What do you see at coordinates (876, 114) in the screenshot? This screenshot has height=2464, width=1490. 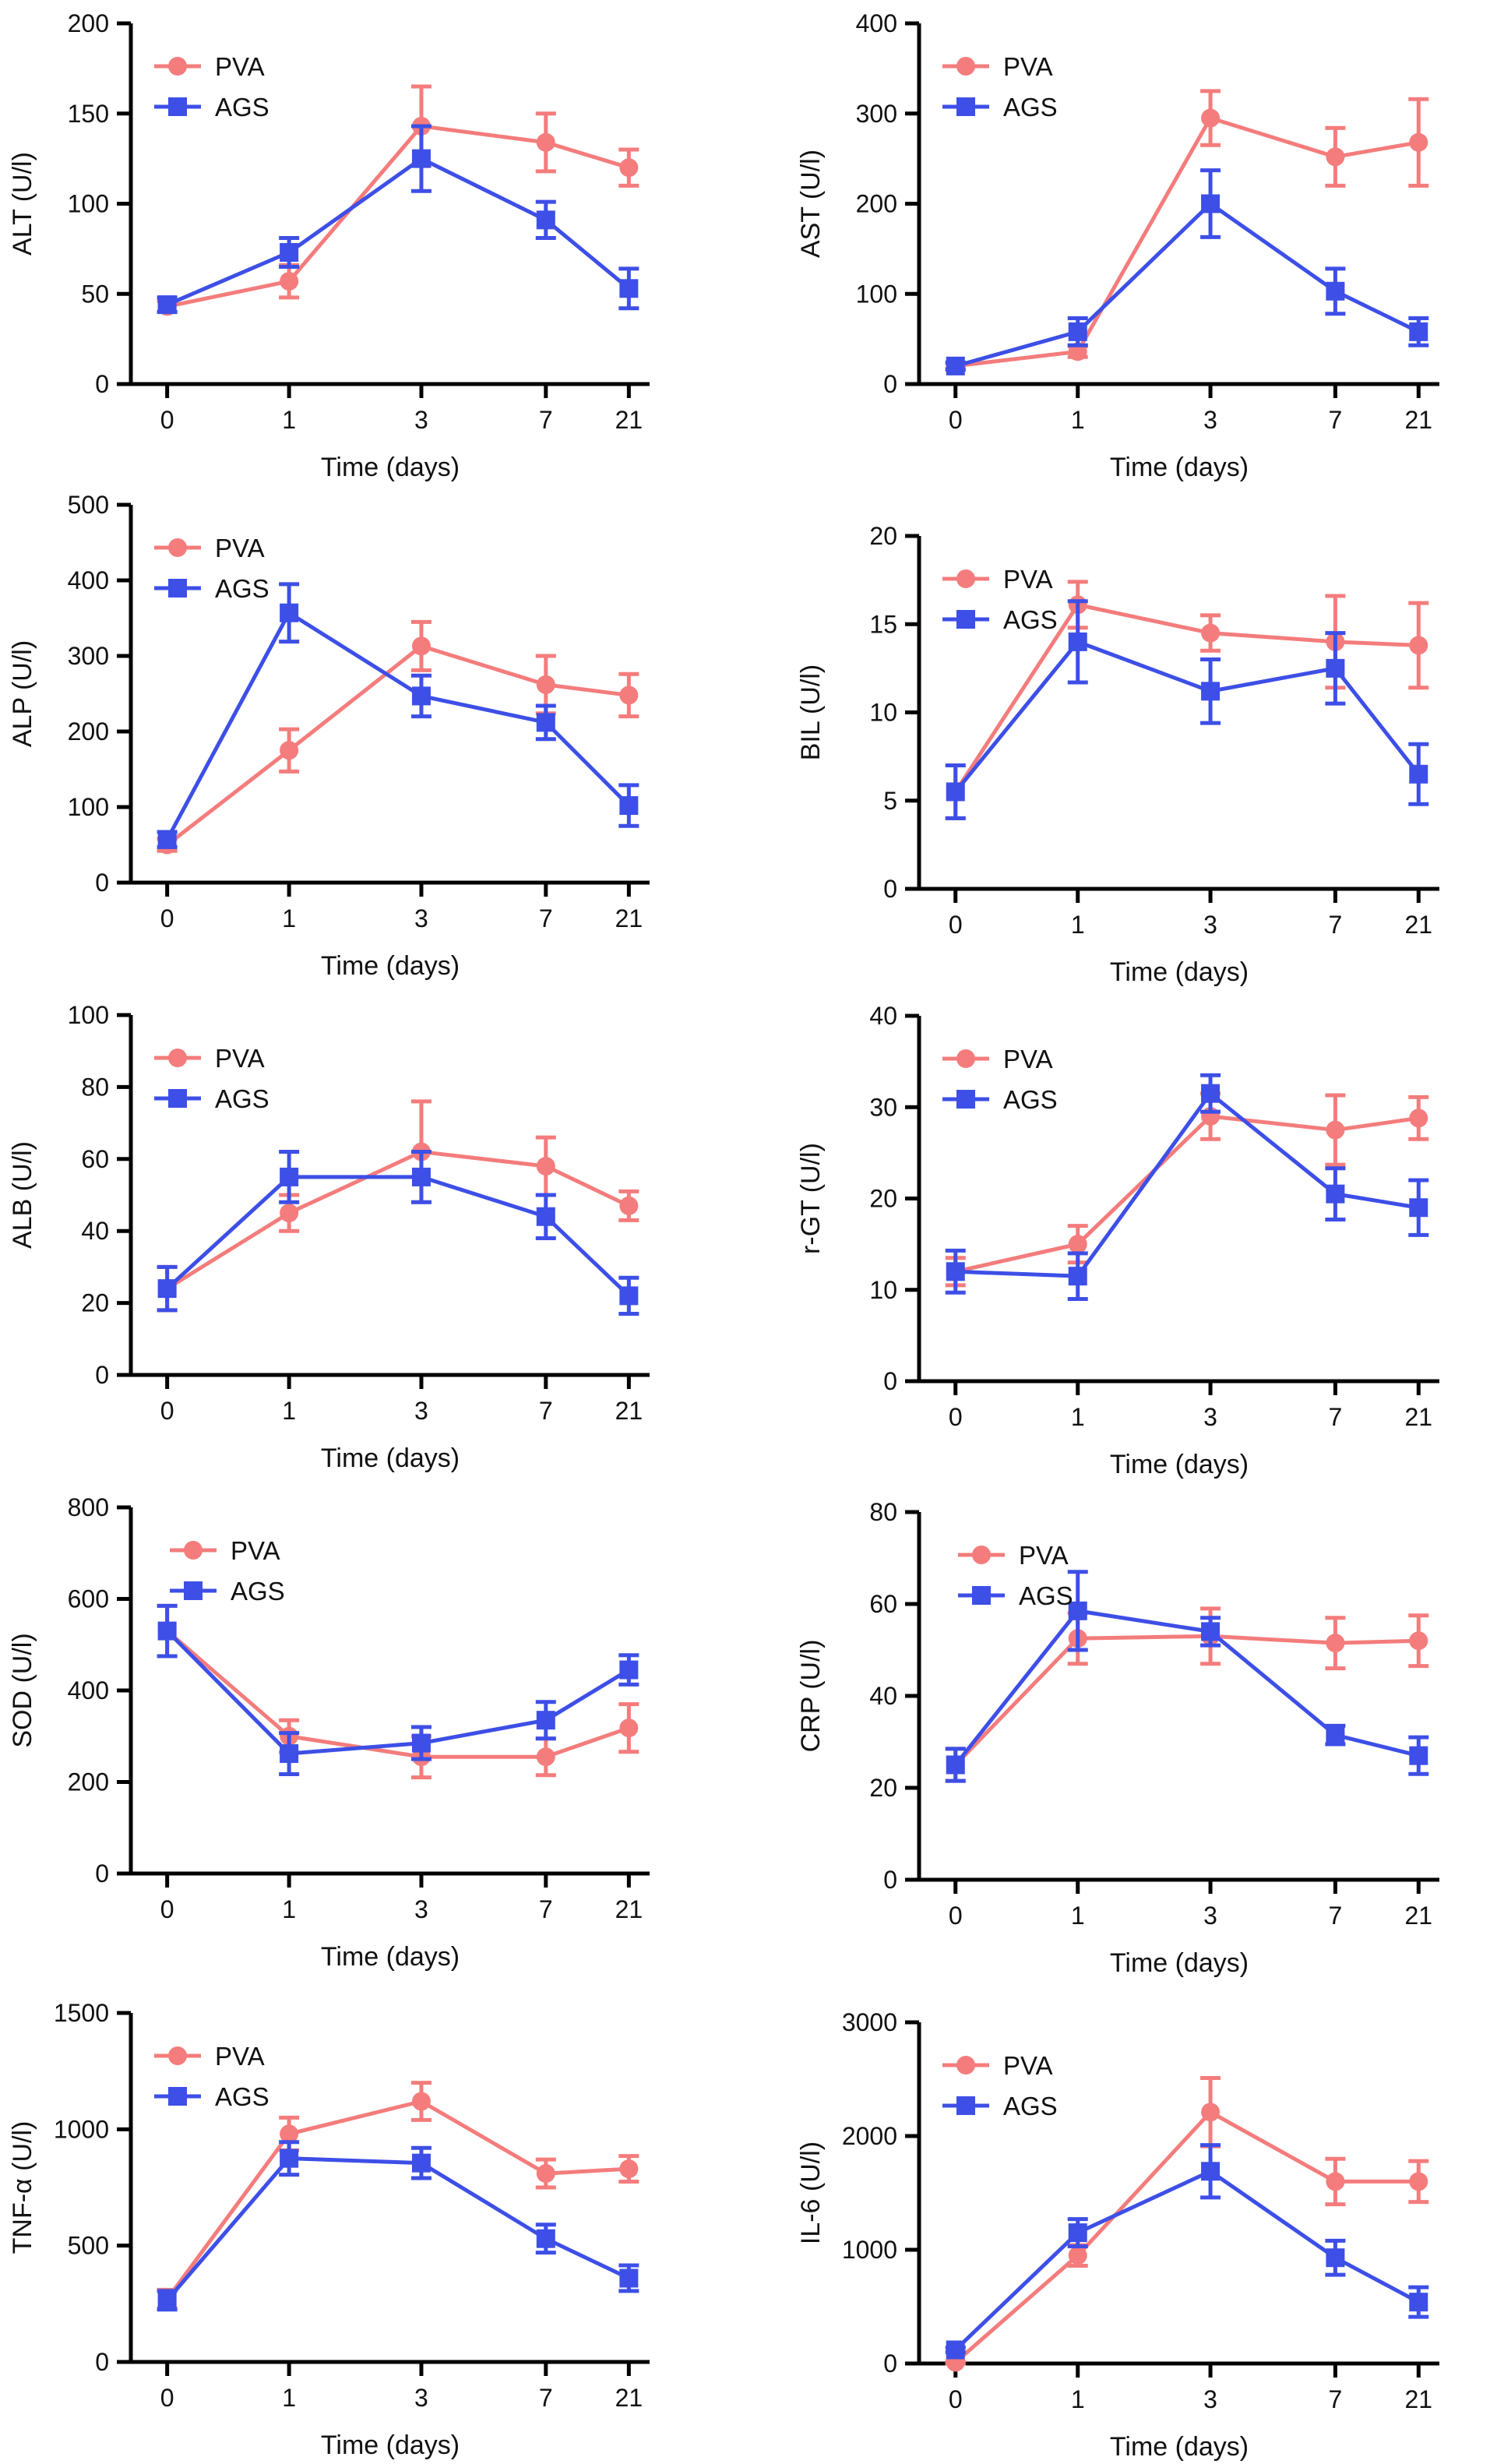 I see `y-tick-label: 300` at bounding box center [876, 114].